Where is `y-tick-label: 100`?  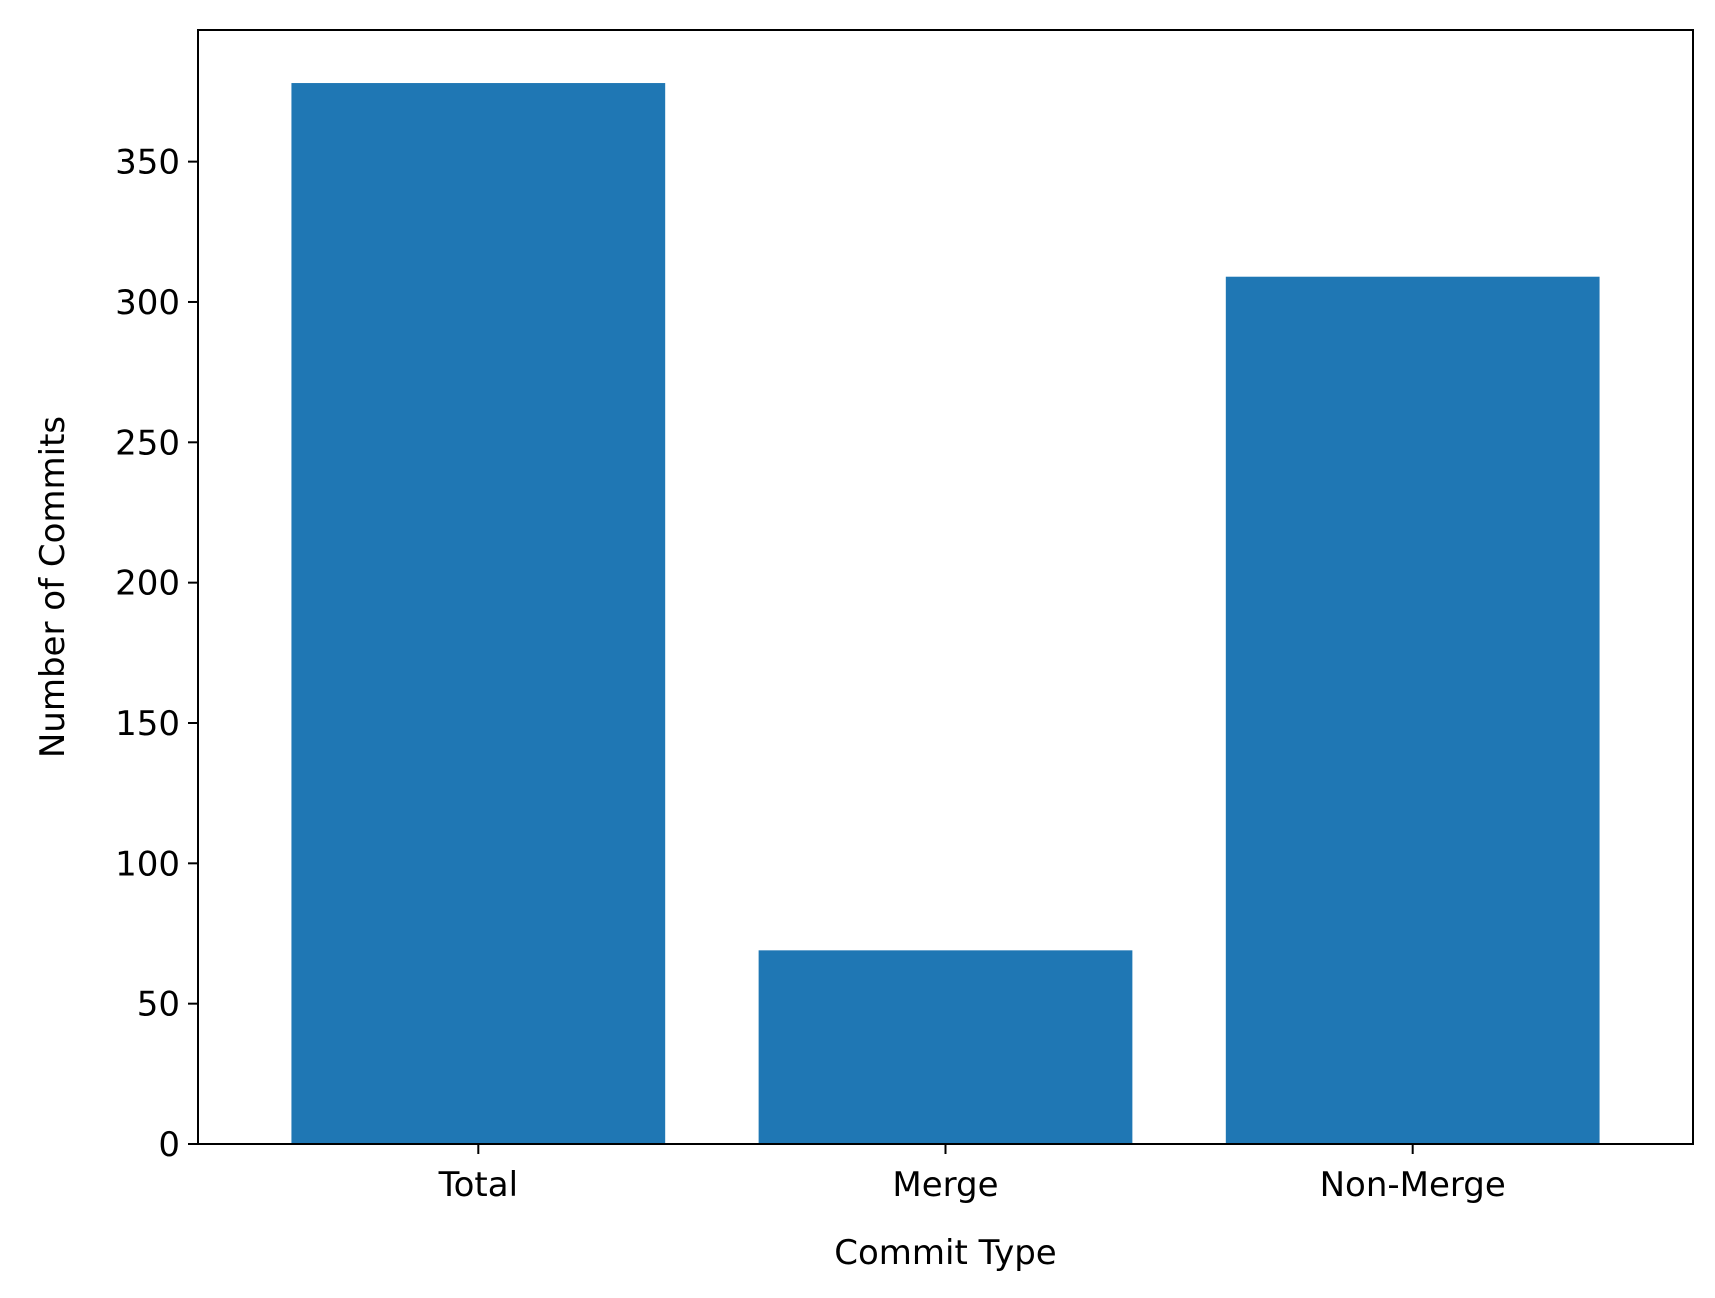
y-tick-label: 100 is located at coordinates (147, 864).